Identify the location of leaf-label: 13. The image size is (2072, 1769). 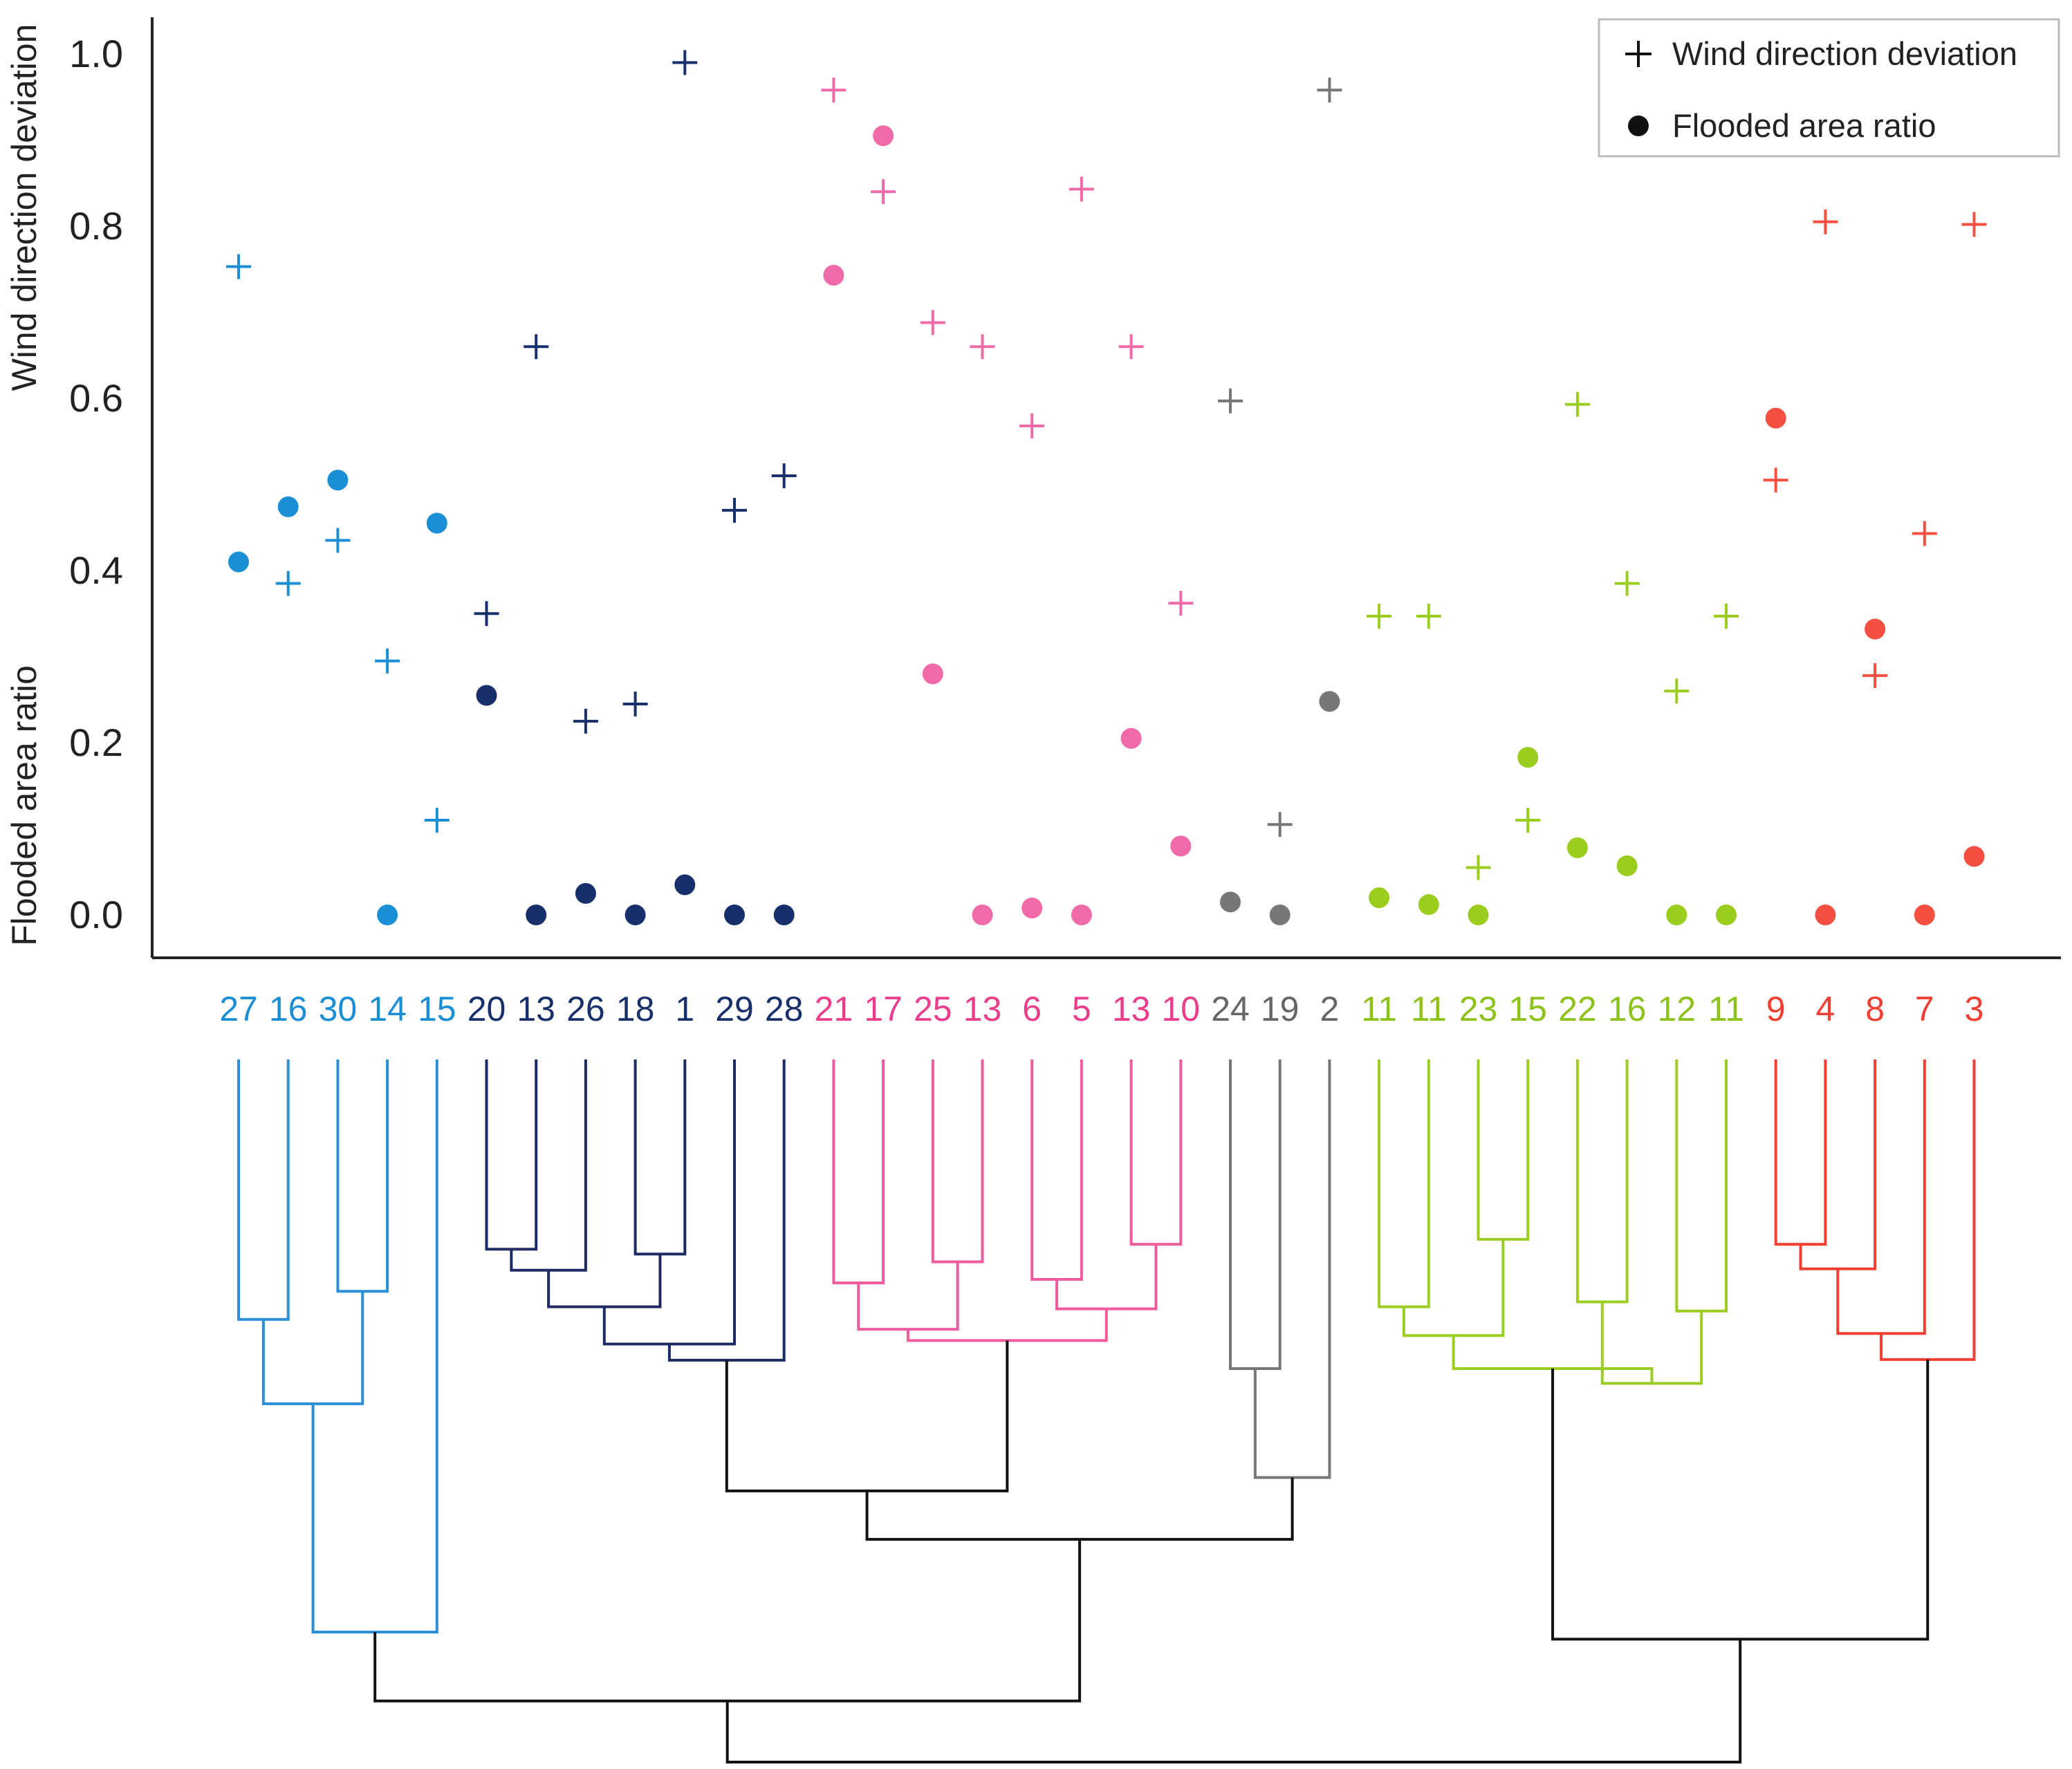
(1131, 1009).